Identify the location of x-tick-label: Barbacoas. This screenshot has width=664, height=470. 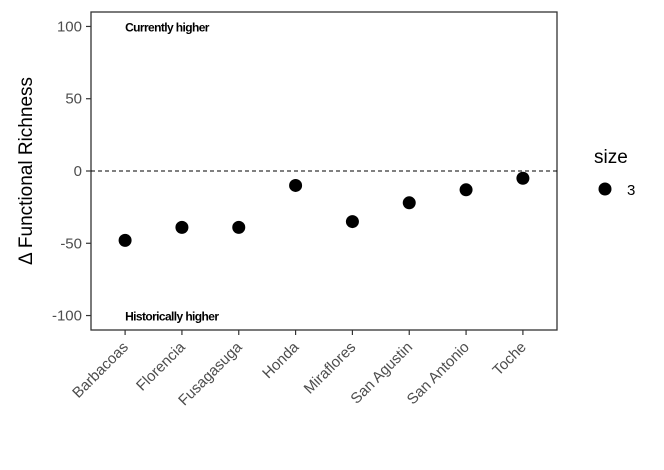
(100, 370).